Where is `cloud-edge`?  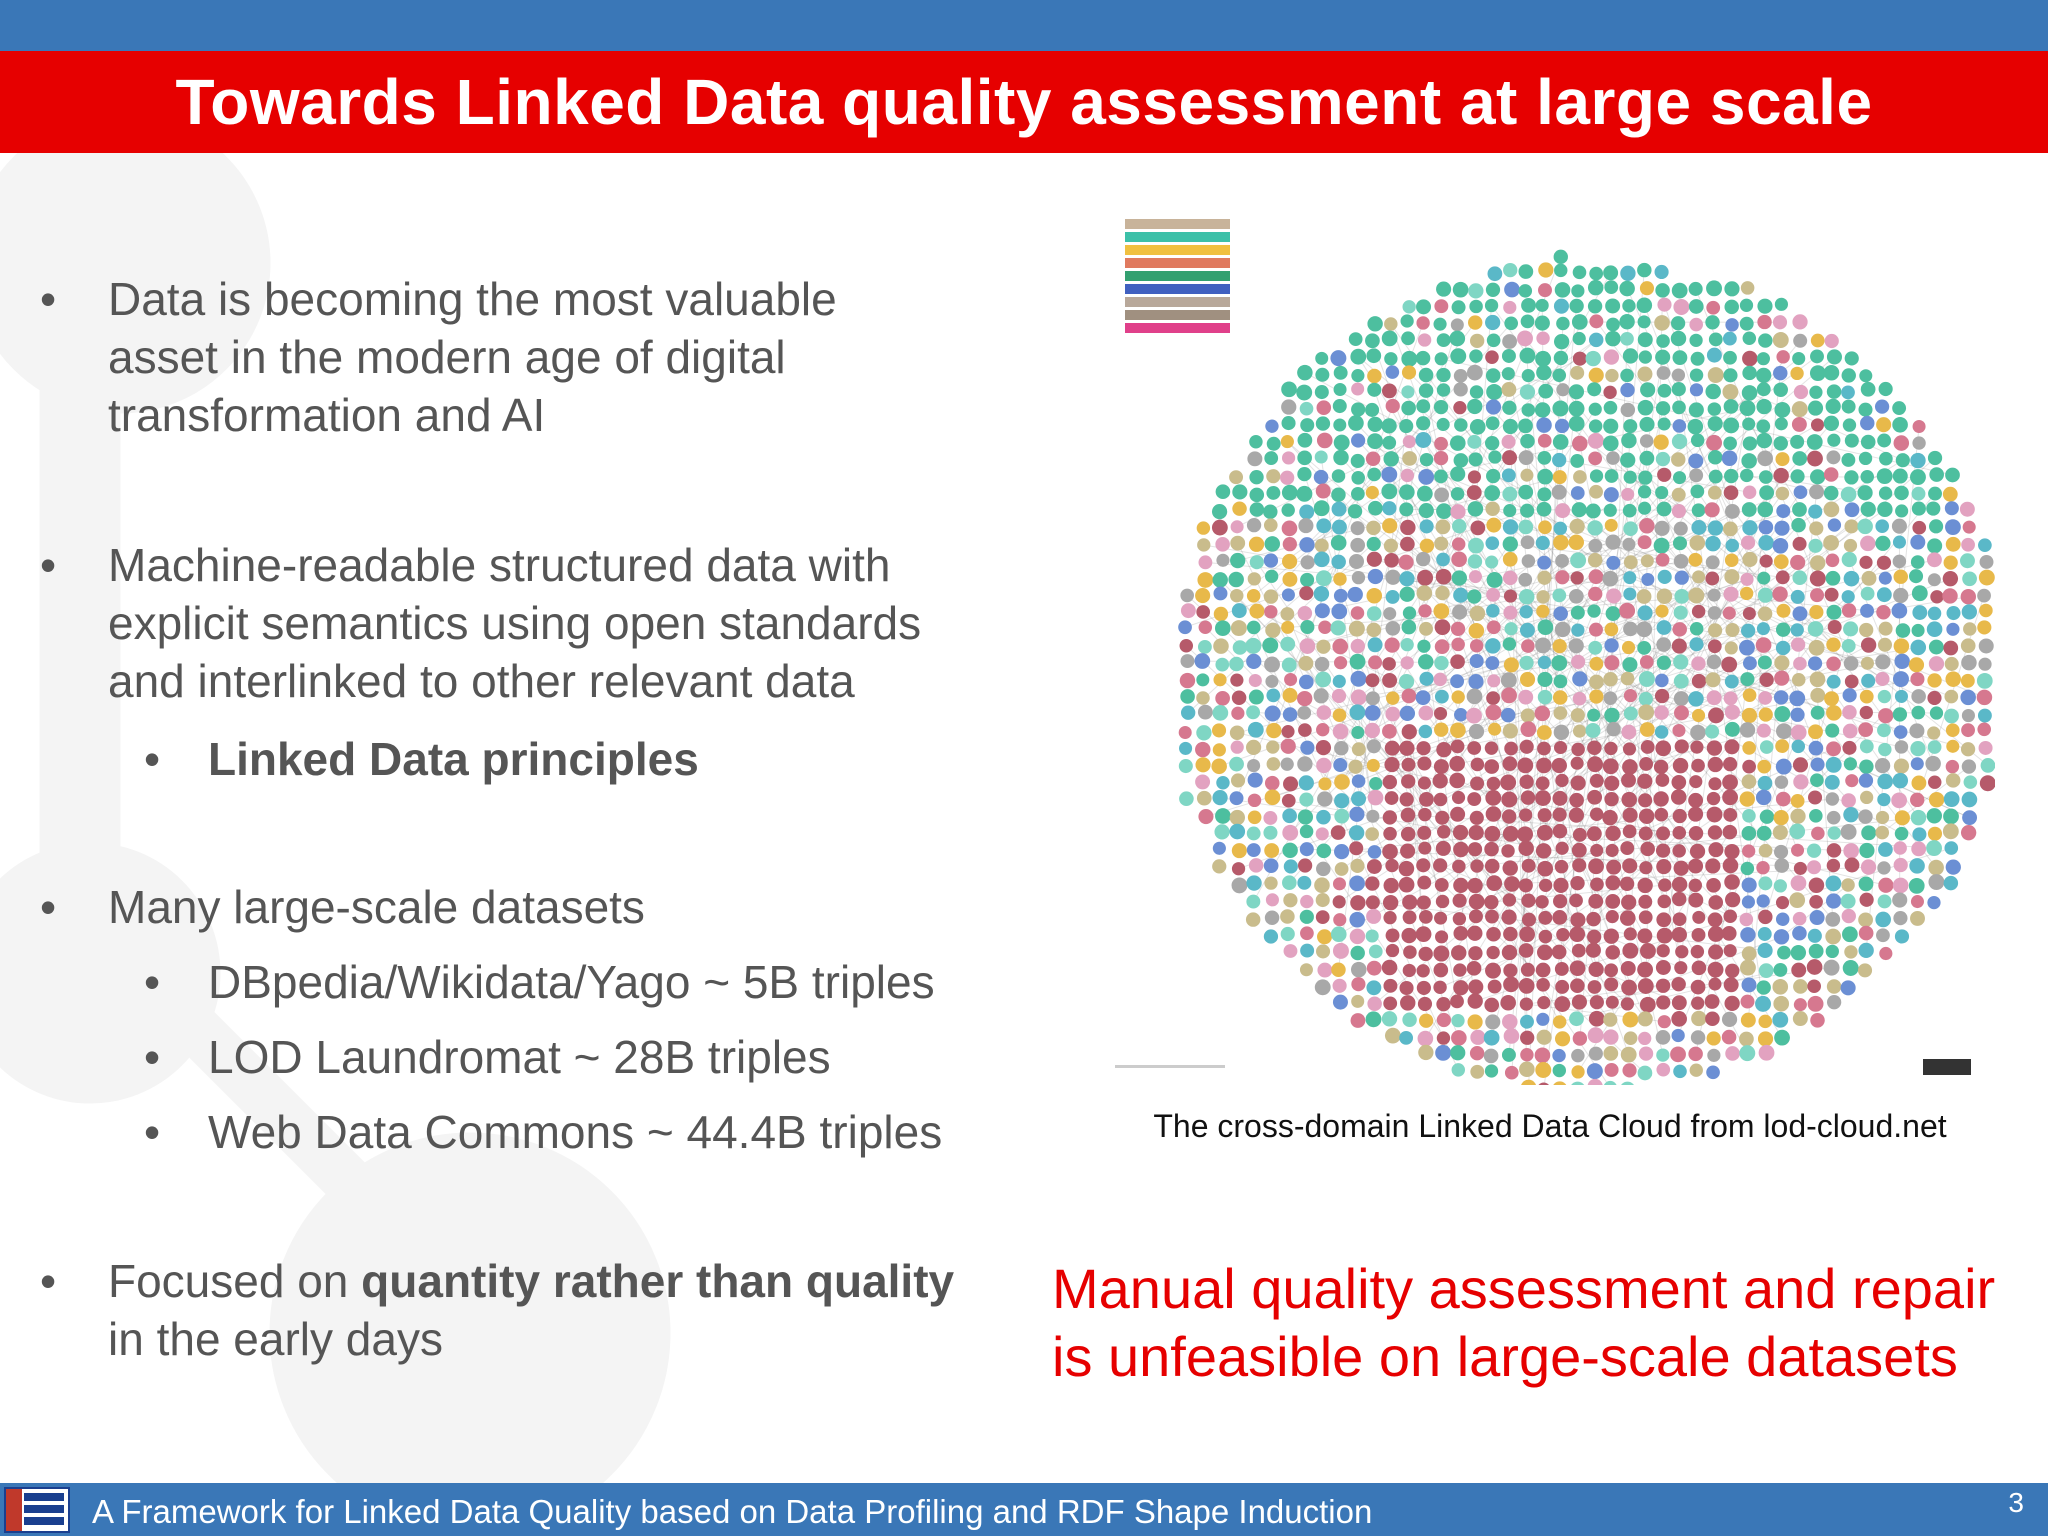
cloud-edge is located at coordinates (1510, 655).